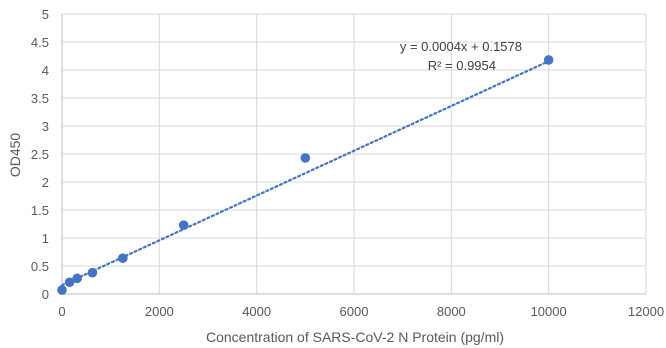 The width and height of the screenshot is (666, 348). I want to click on x-tick-labels: 0 2000 4000 6000 8000 10000 12000, so click(361, 311).